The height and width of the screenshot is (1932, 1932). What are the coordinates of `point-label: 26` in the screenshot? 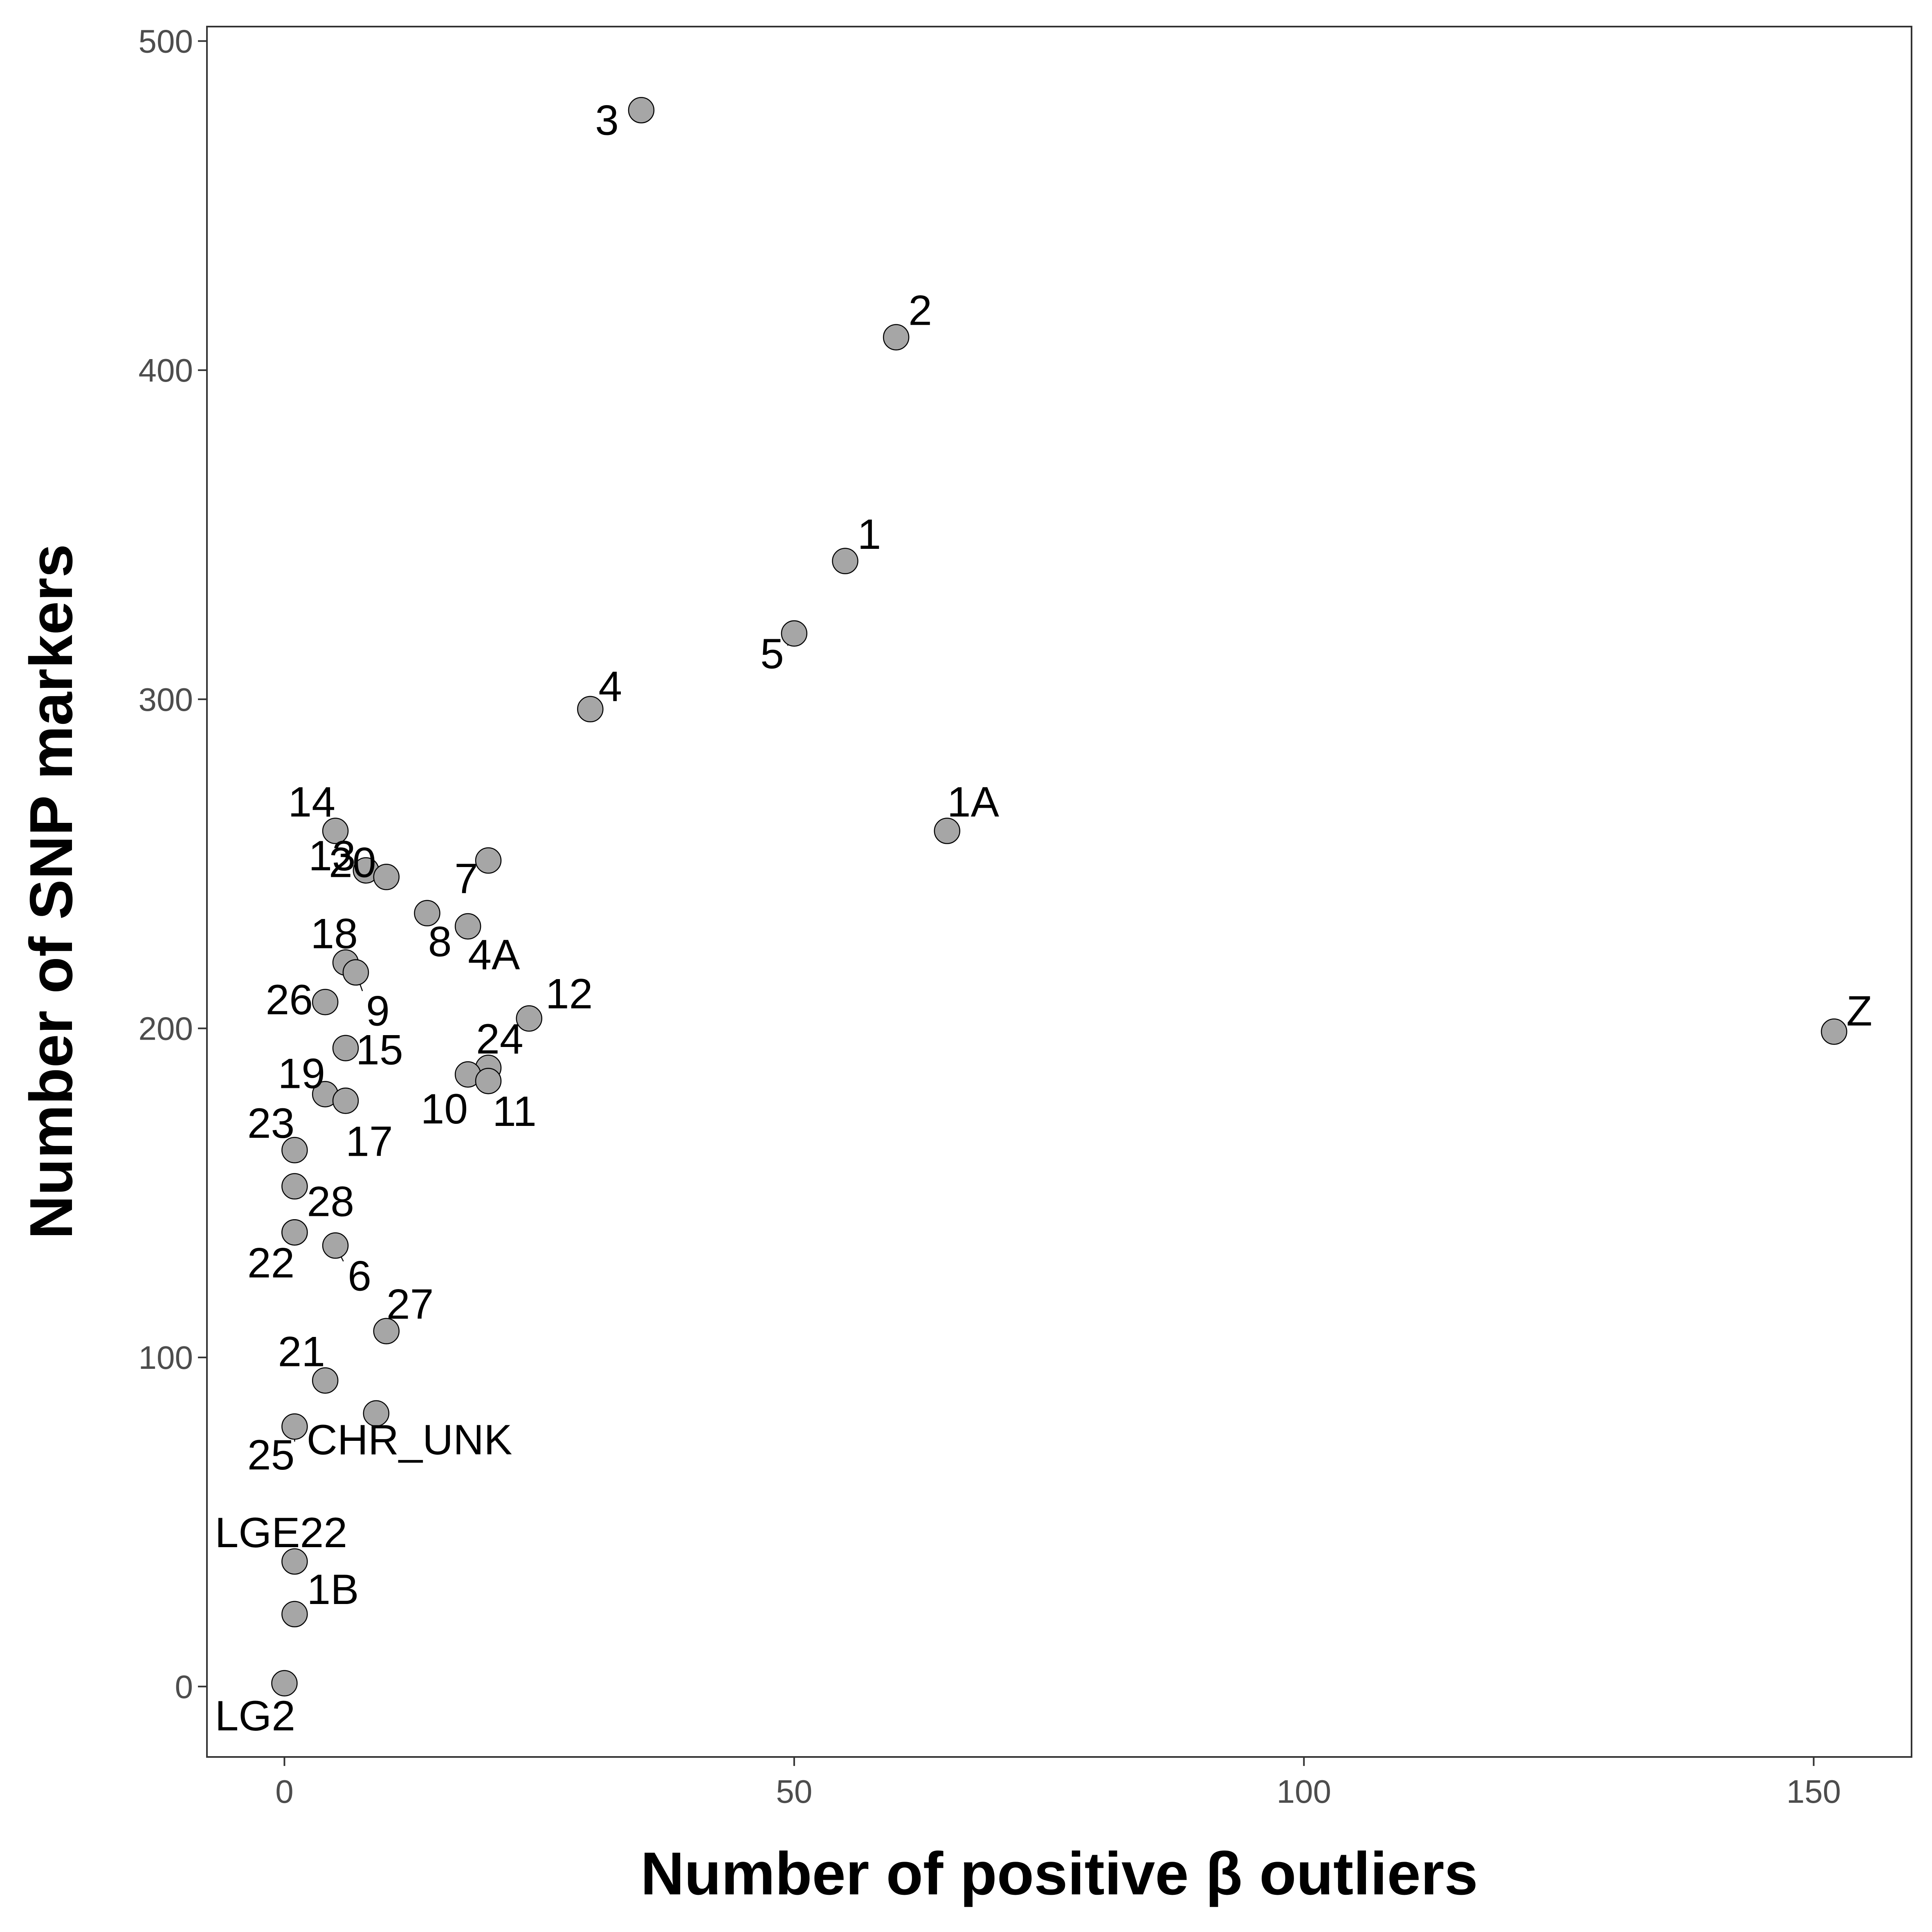 It's located at (289, 1000).